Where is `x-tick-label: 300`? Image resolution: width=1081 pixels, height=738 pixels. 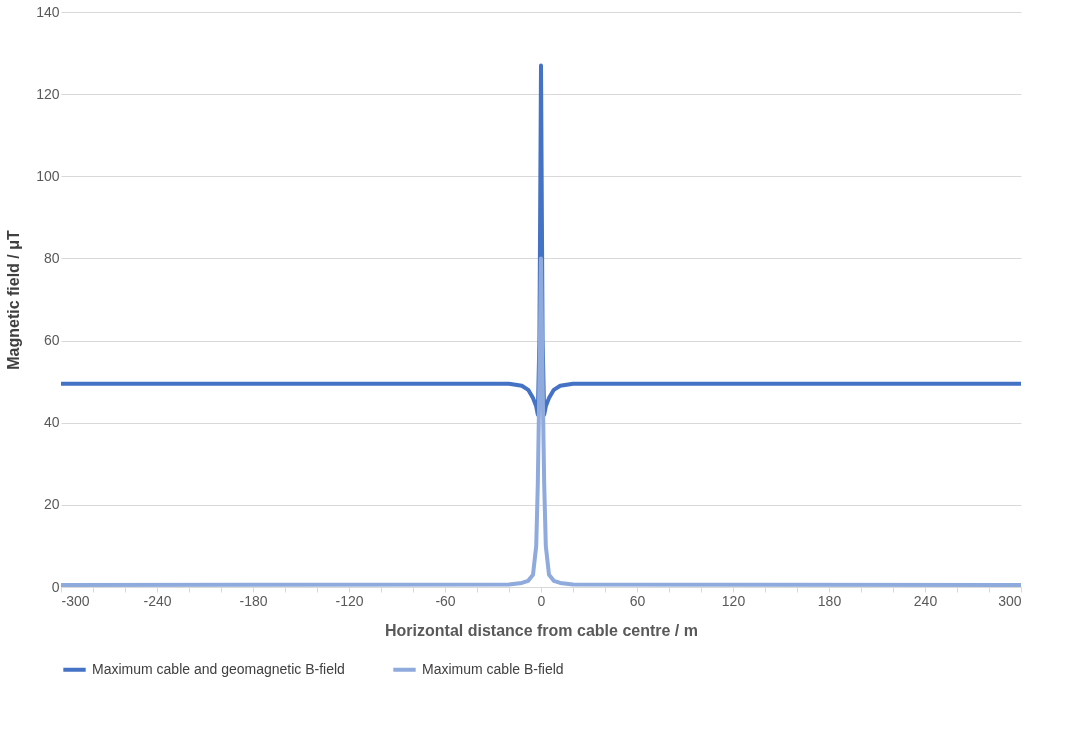 x-tick-label: 300 is located at coordinates (1010, 600).